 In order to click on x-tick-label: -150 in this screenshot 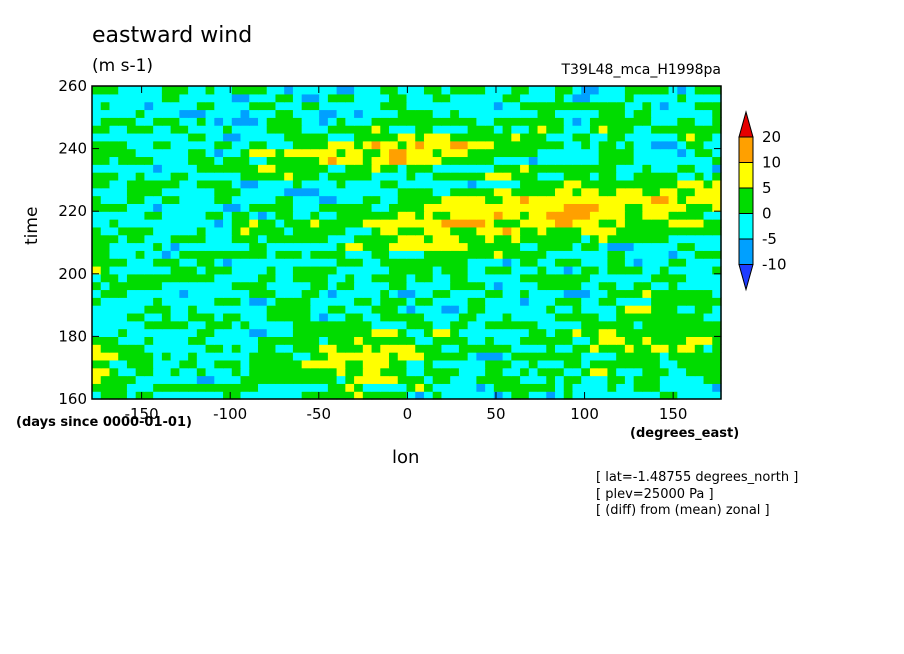, I will do `click(142, 414)`.